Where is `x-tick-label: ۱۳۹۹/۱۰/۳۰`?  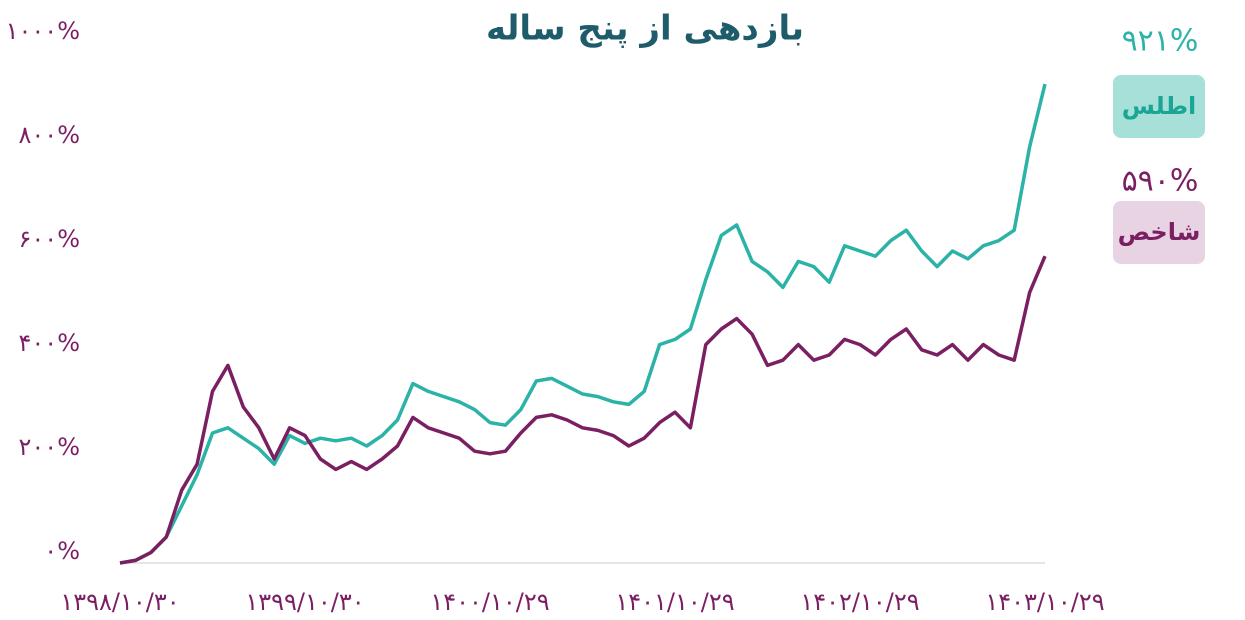 x-tick-label: ۱۳۹۹/۱۰/۳۰ is located at coordinates (304, 602).